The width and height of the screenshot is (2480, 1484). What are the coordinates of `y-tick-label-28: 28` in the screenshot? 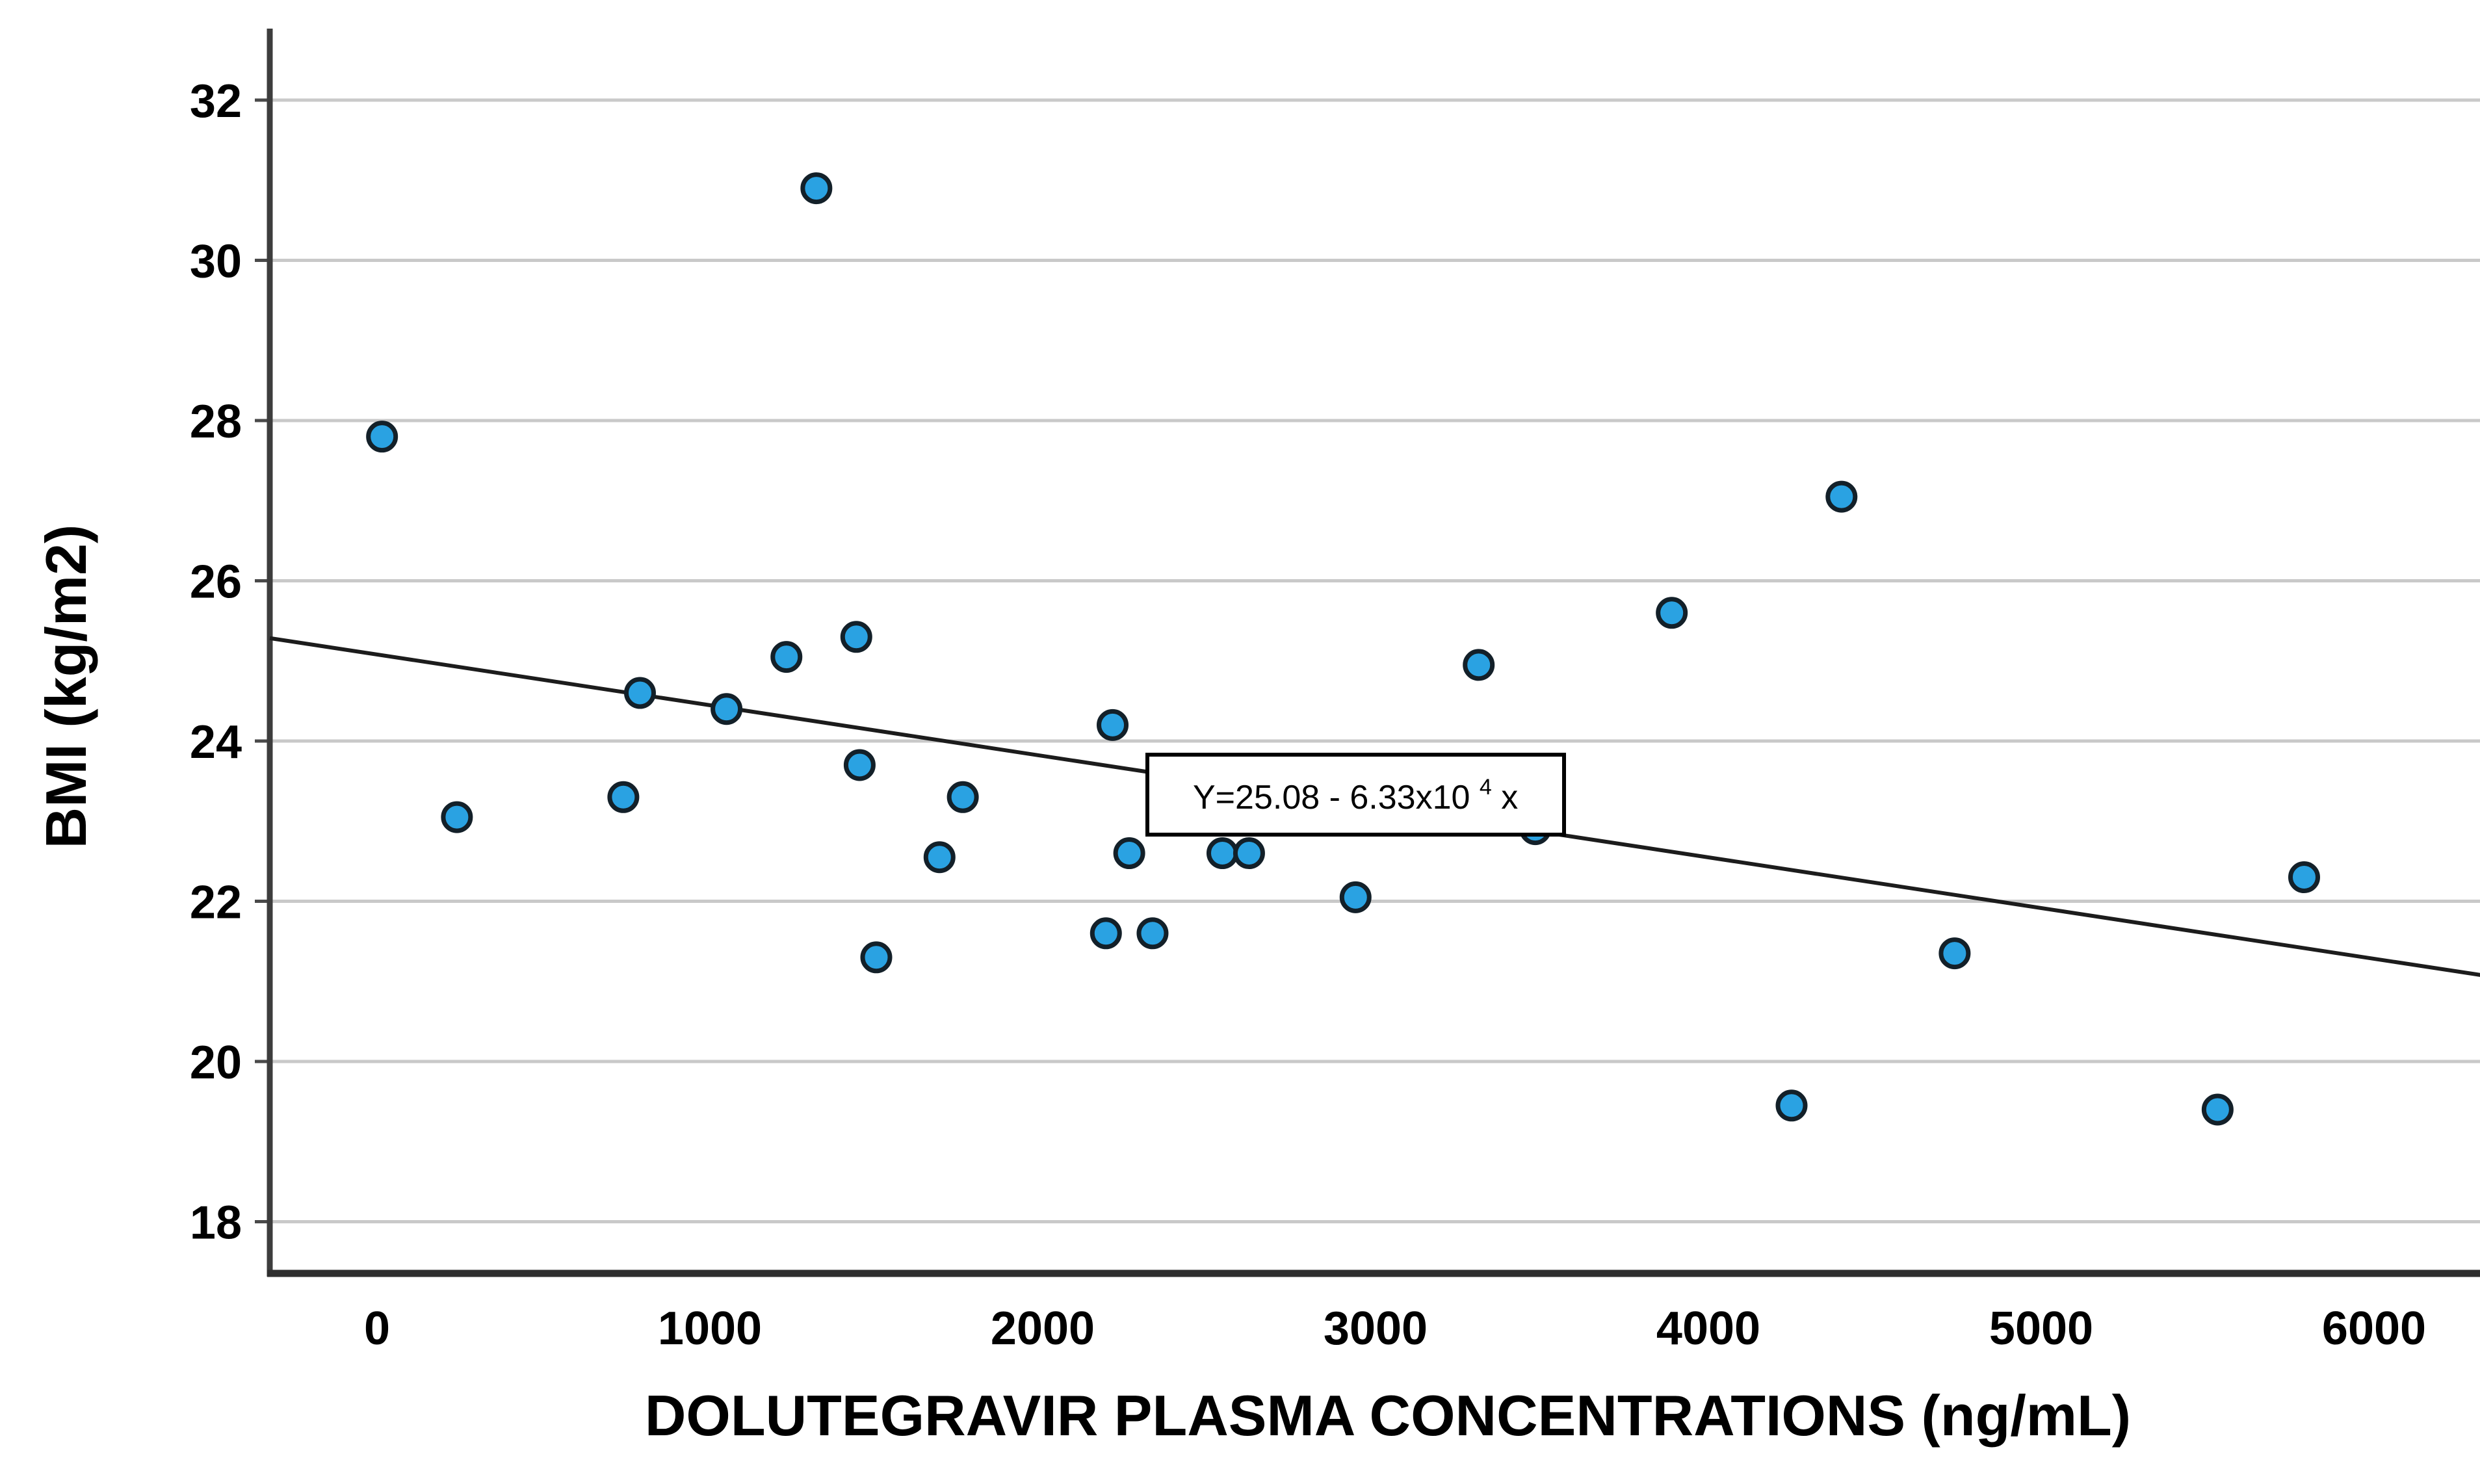 It's located at (216, 422).